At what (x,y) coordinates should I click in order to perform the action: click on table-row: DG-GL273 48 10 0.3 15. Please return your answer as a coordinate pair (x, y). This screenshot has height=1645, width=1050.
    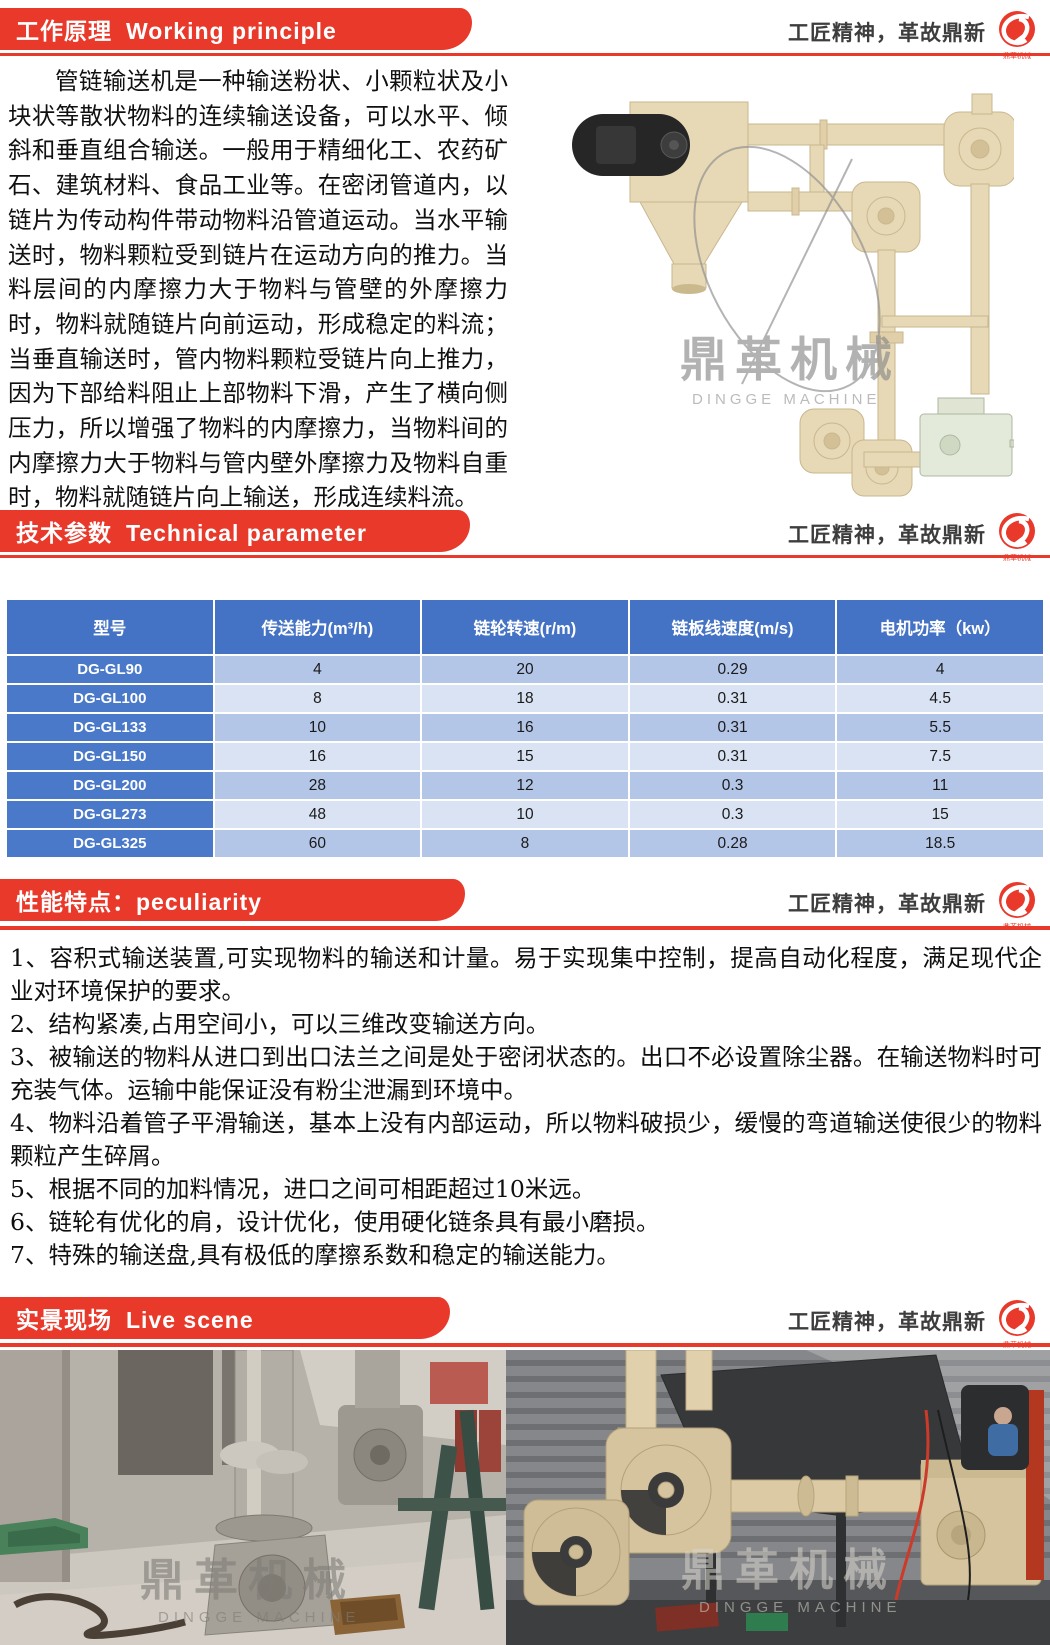
    Looking at the image, I should click on (525, 814).